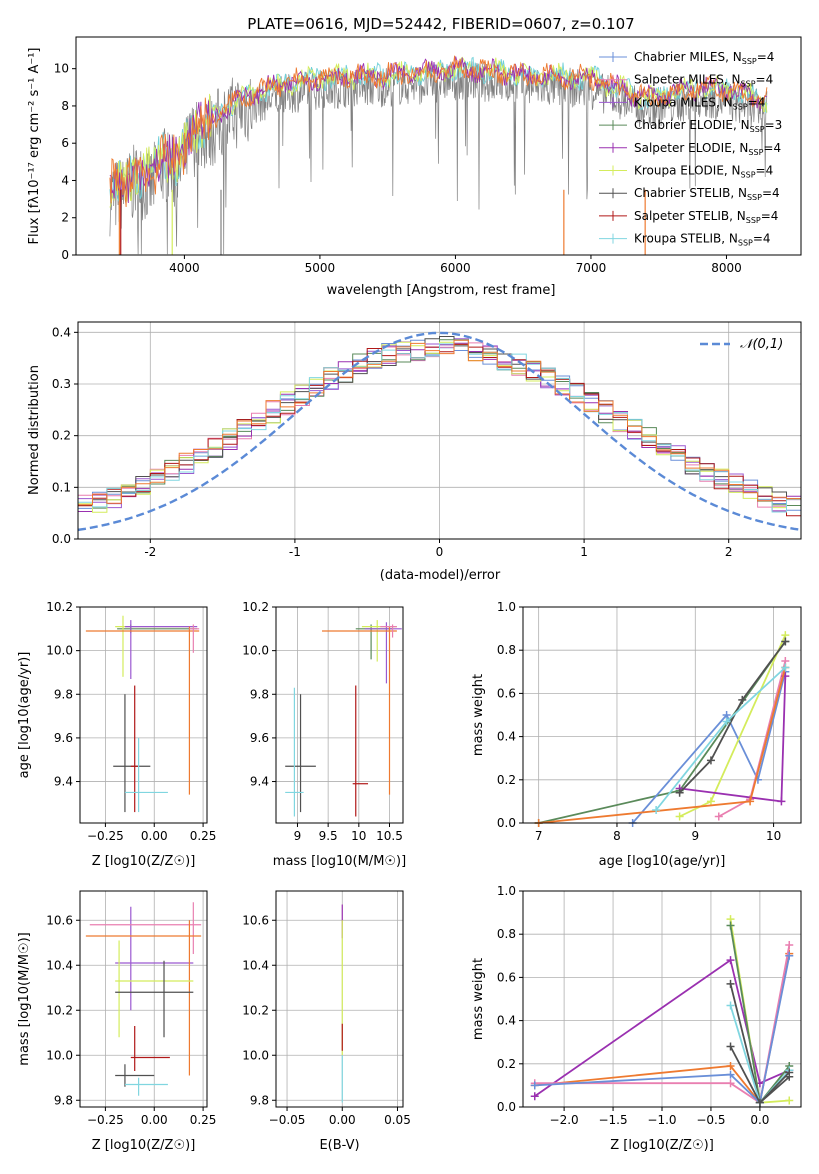 This screenshot has width=819, height=1174. I want to click on x-tick-label: 10.5, so click(389, 836).